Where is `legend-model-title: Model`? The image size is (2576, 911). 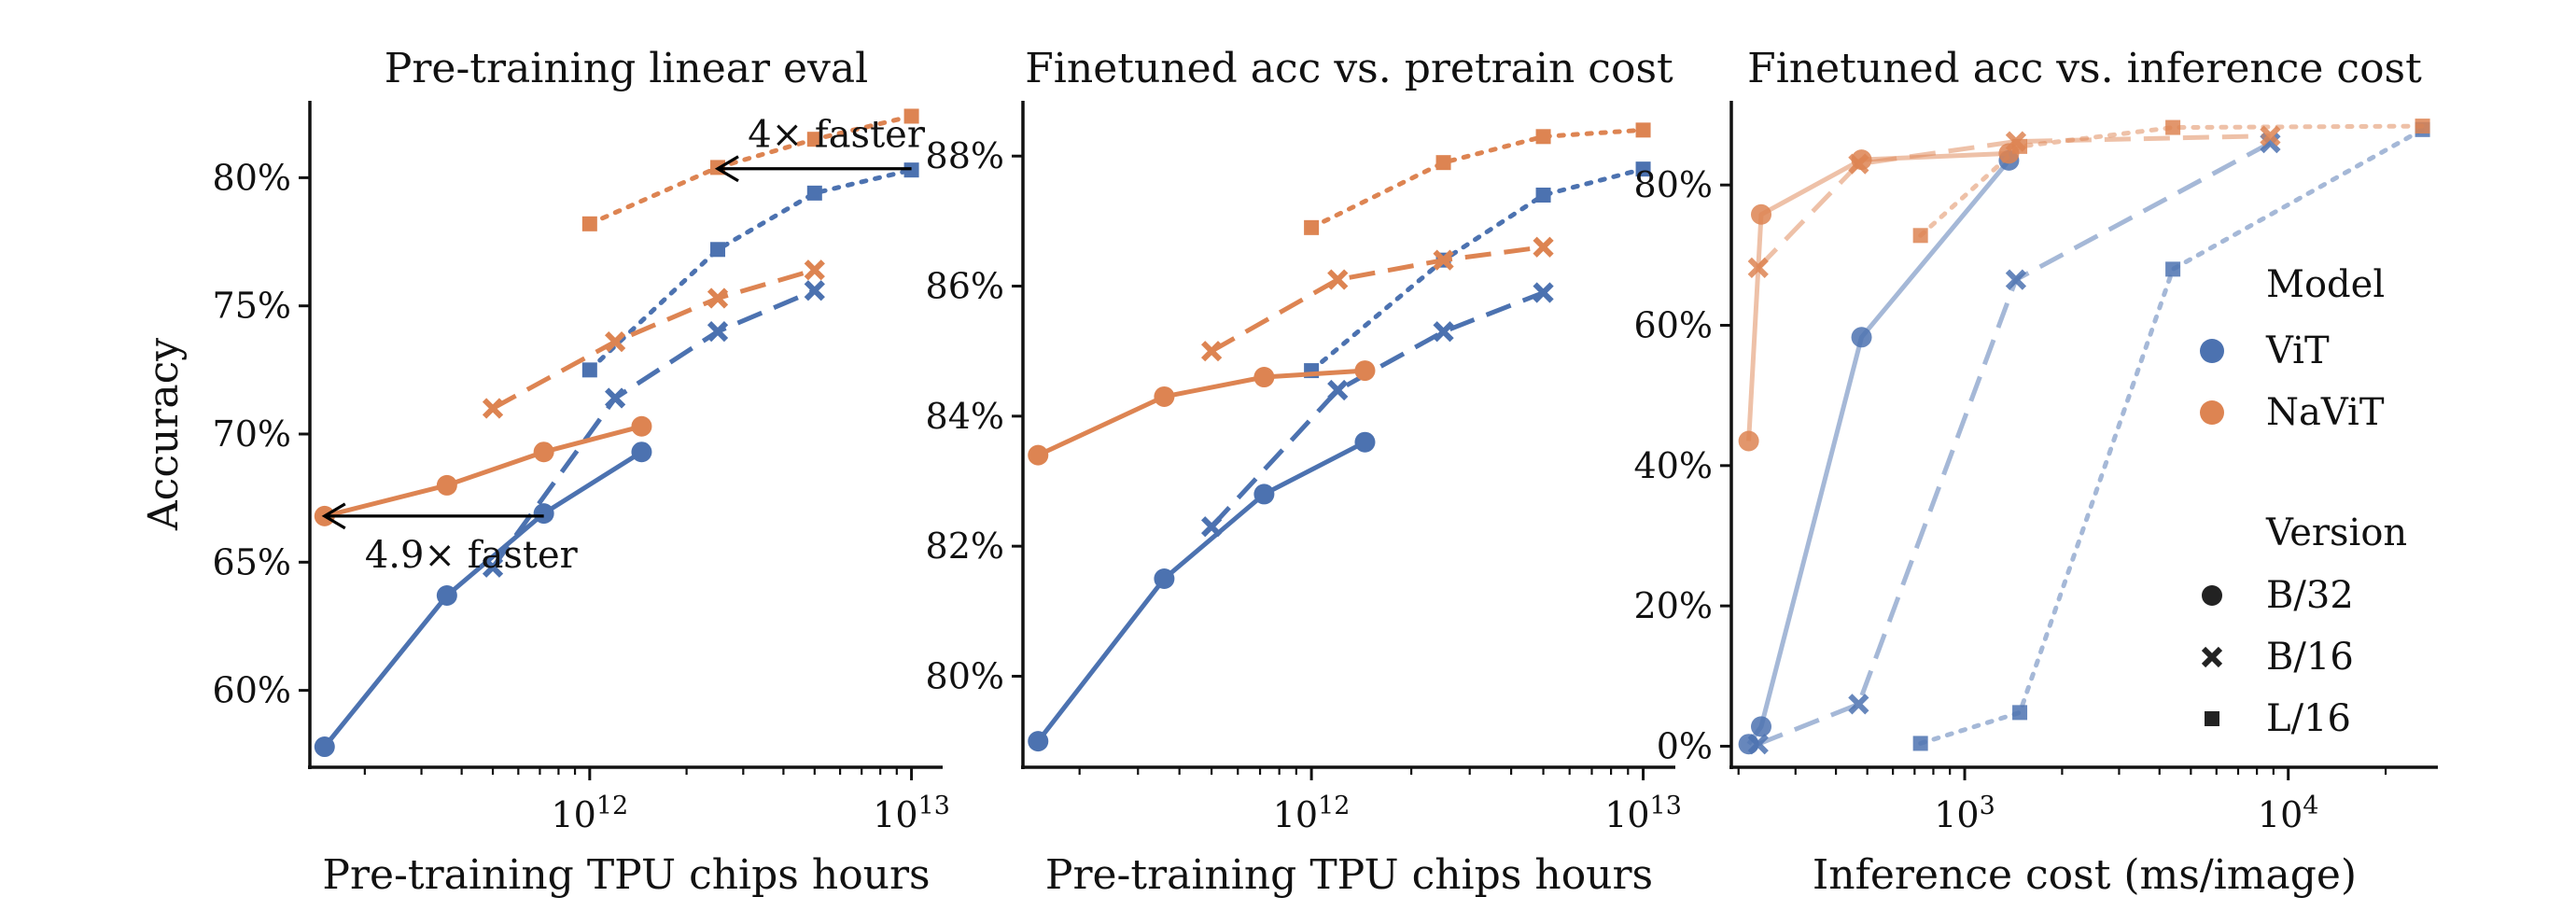 legend-model-title: Model is located at coordinates (2325, 284).